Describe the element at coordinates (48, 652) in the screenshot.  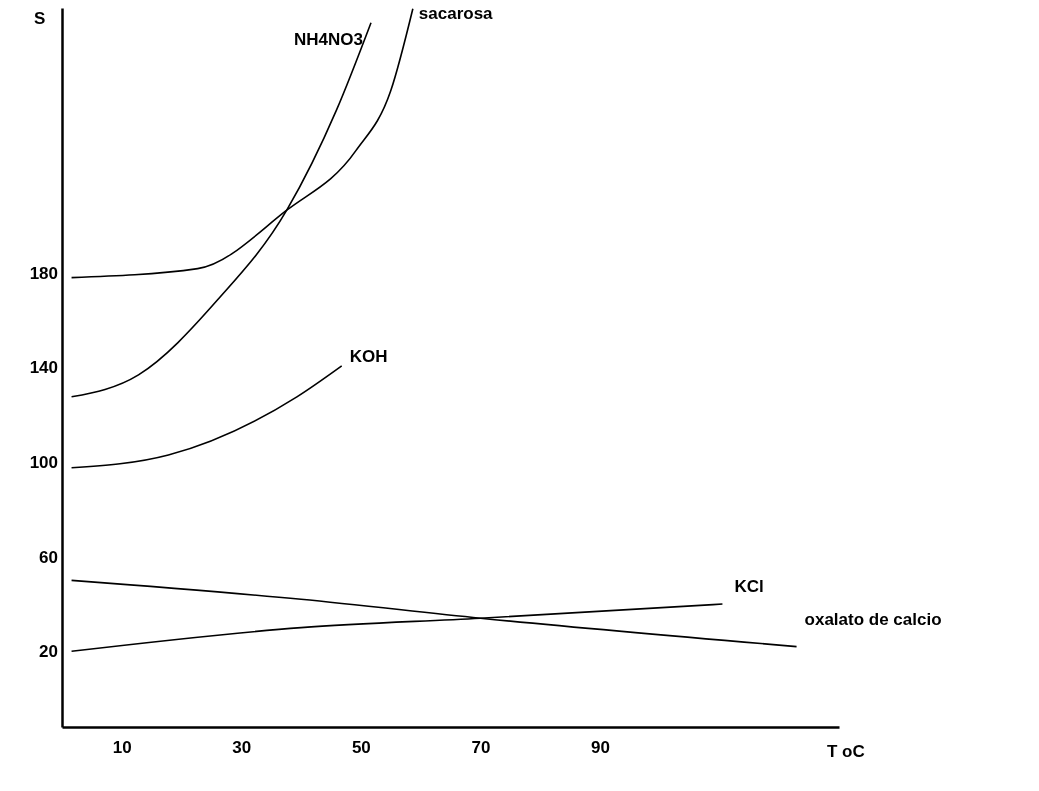
I see `y-tick-label: 20` at that location.